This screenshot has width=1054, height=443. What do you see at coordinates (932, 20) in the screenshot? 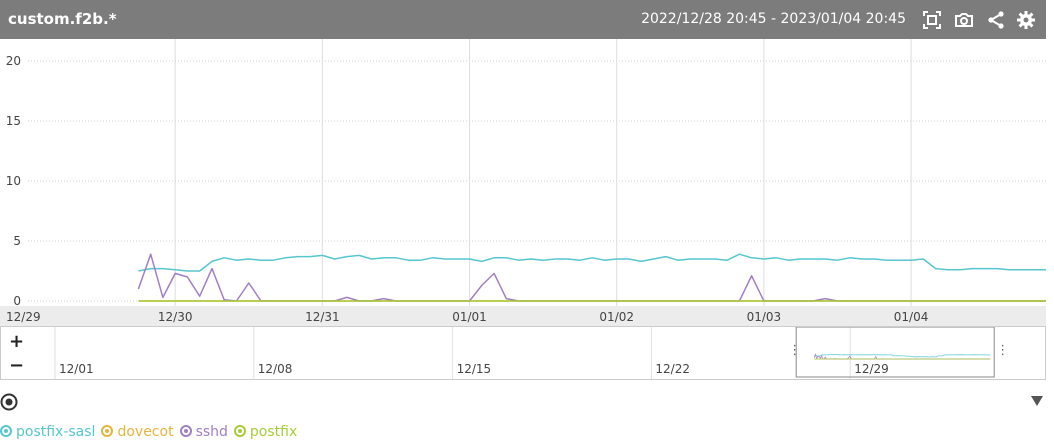
I see `fit-screen-icon` at bounding box center [932, 20].